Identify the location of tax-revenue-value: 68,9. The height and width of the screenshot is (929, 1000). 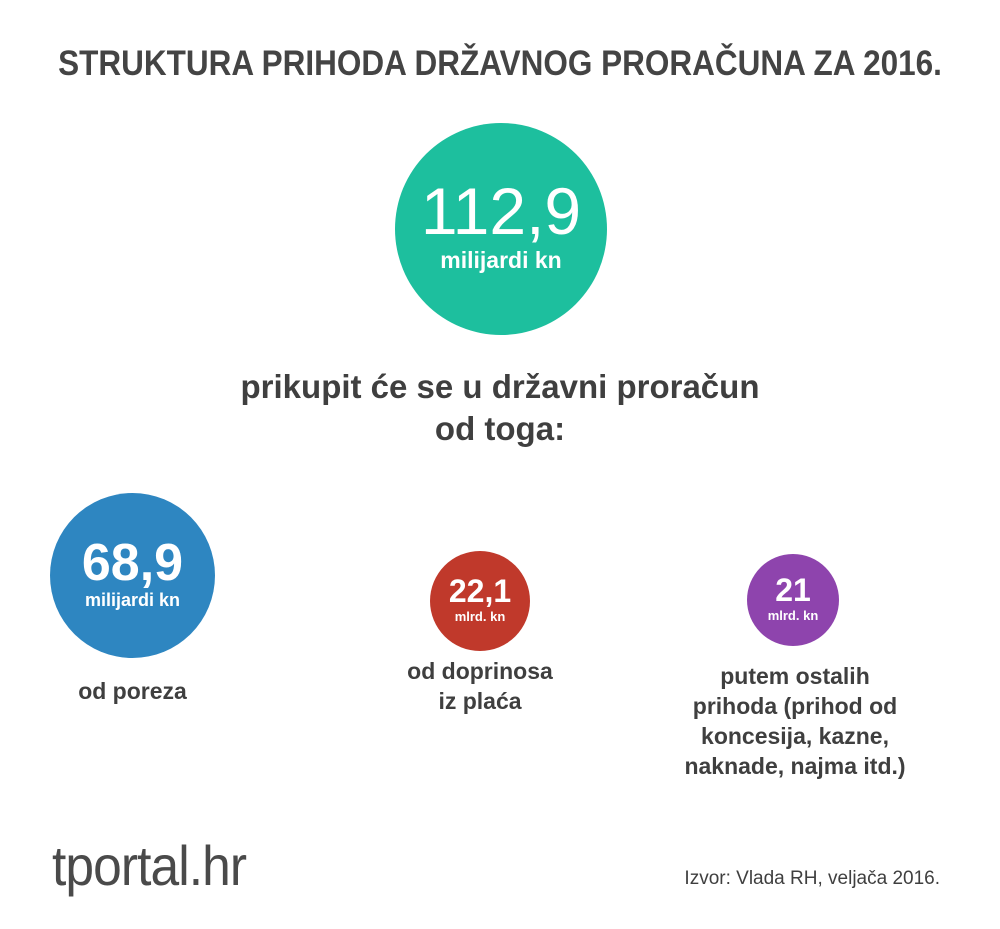
(132, 562).